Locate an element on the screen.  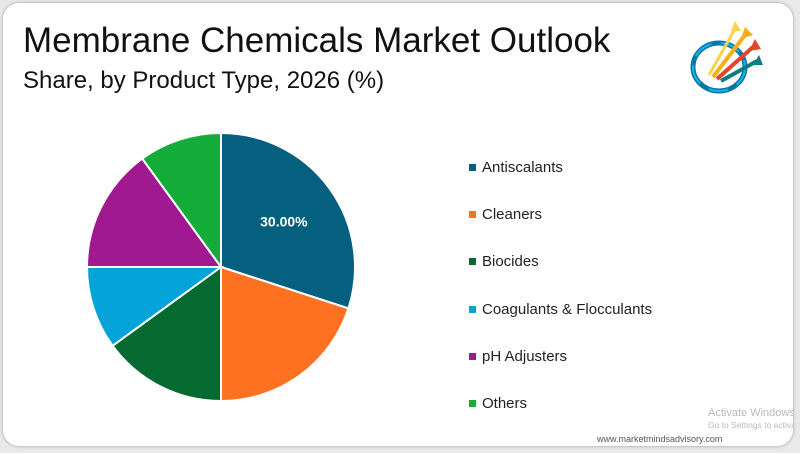
legend-label: Cleaners is located at coordinates (512, 214).